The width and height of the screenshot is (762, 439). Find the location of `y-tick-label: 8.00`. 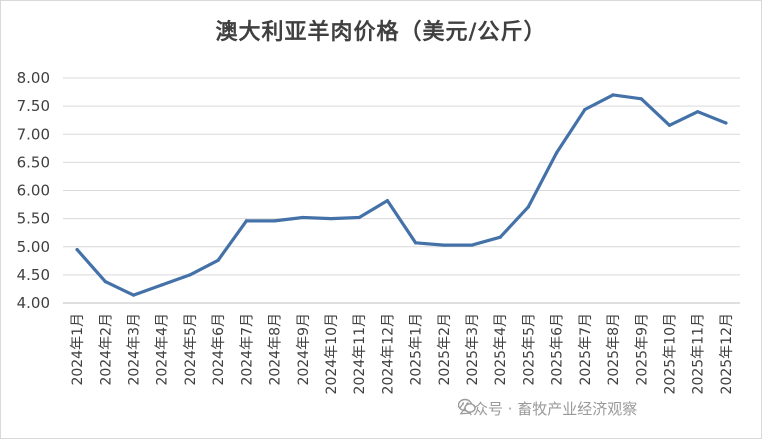

y-tick-label: 8.00 is located at coordinates (33, 78).